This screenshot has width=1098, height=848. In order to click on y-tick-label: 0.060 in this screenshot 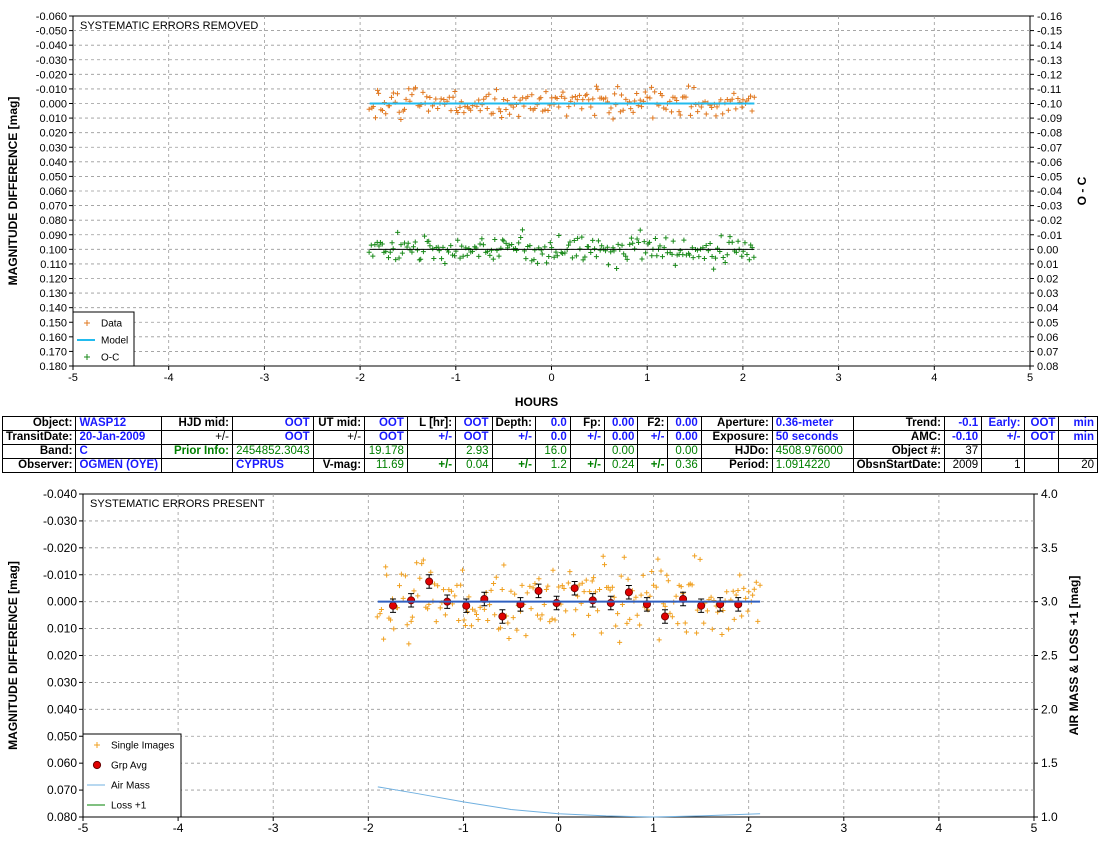, I will do `click(62, 763)`.